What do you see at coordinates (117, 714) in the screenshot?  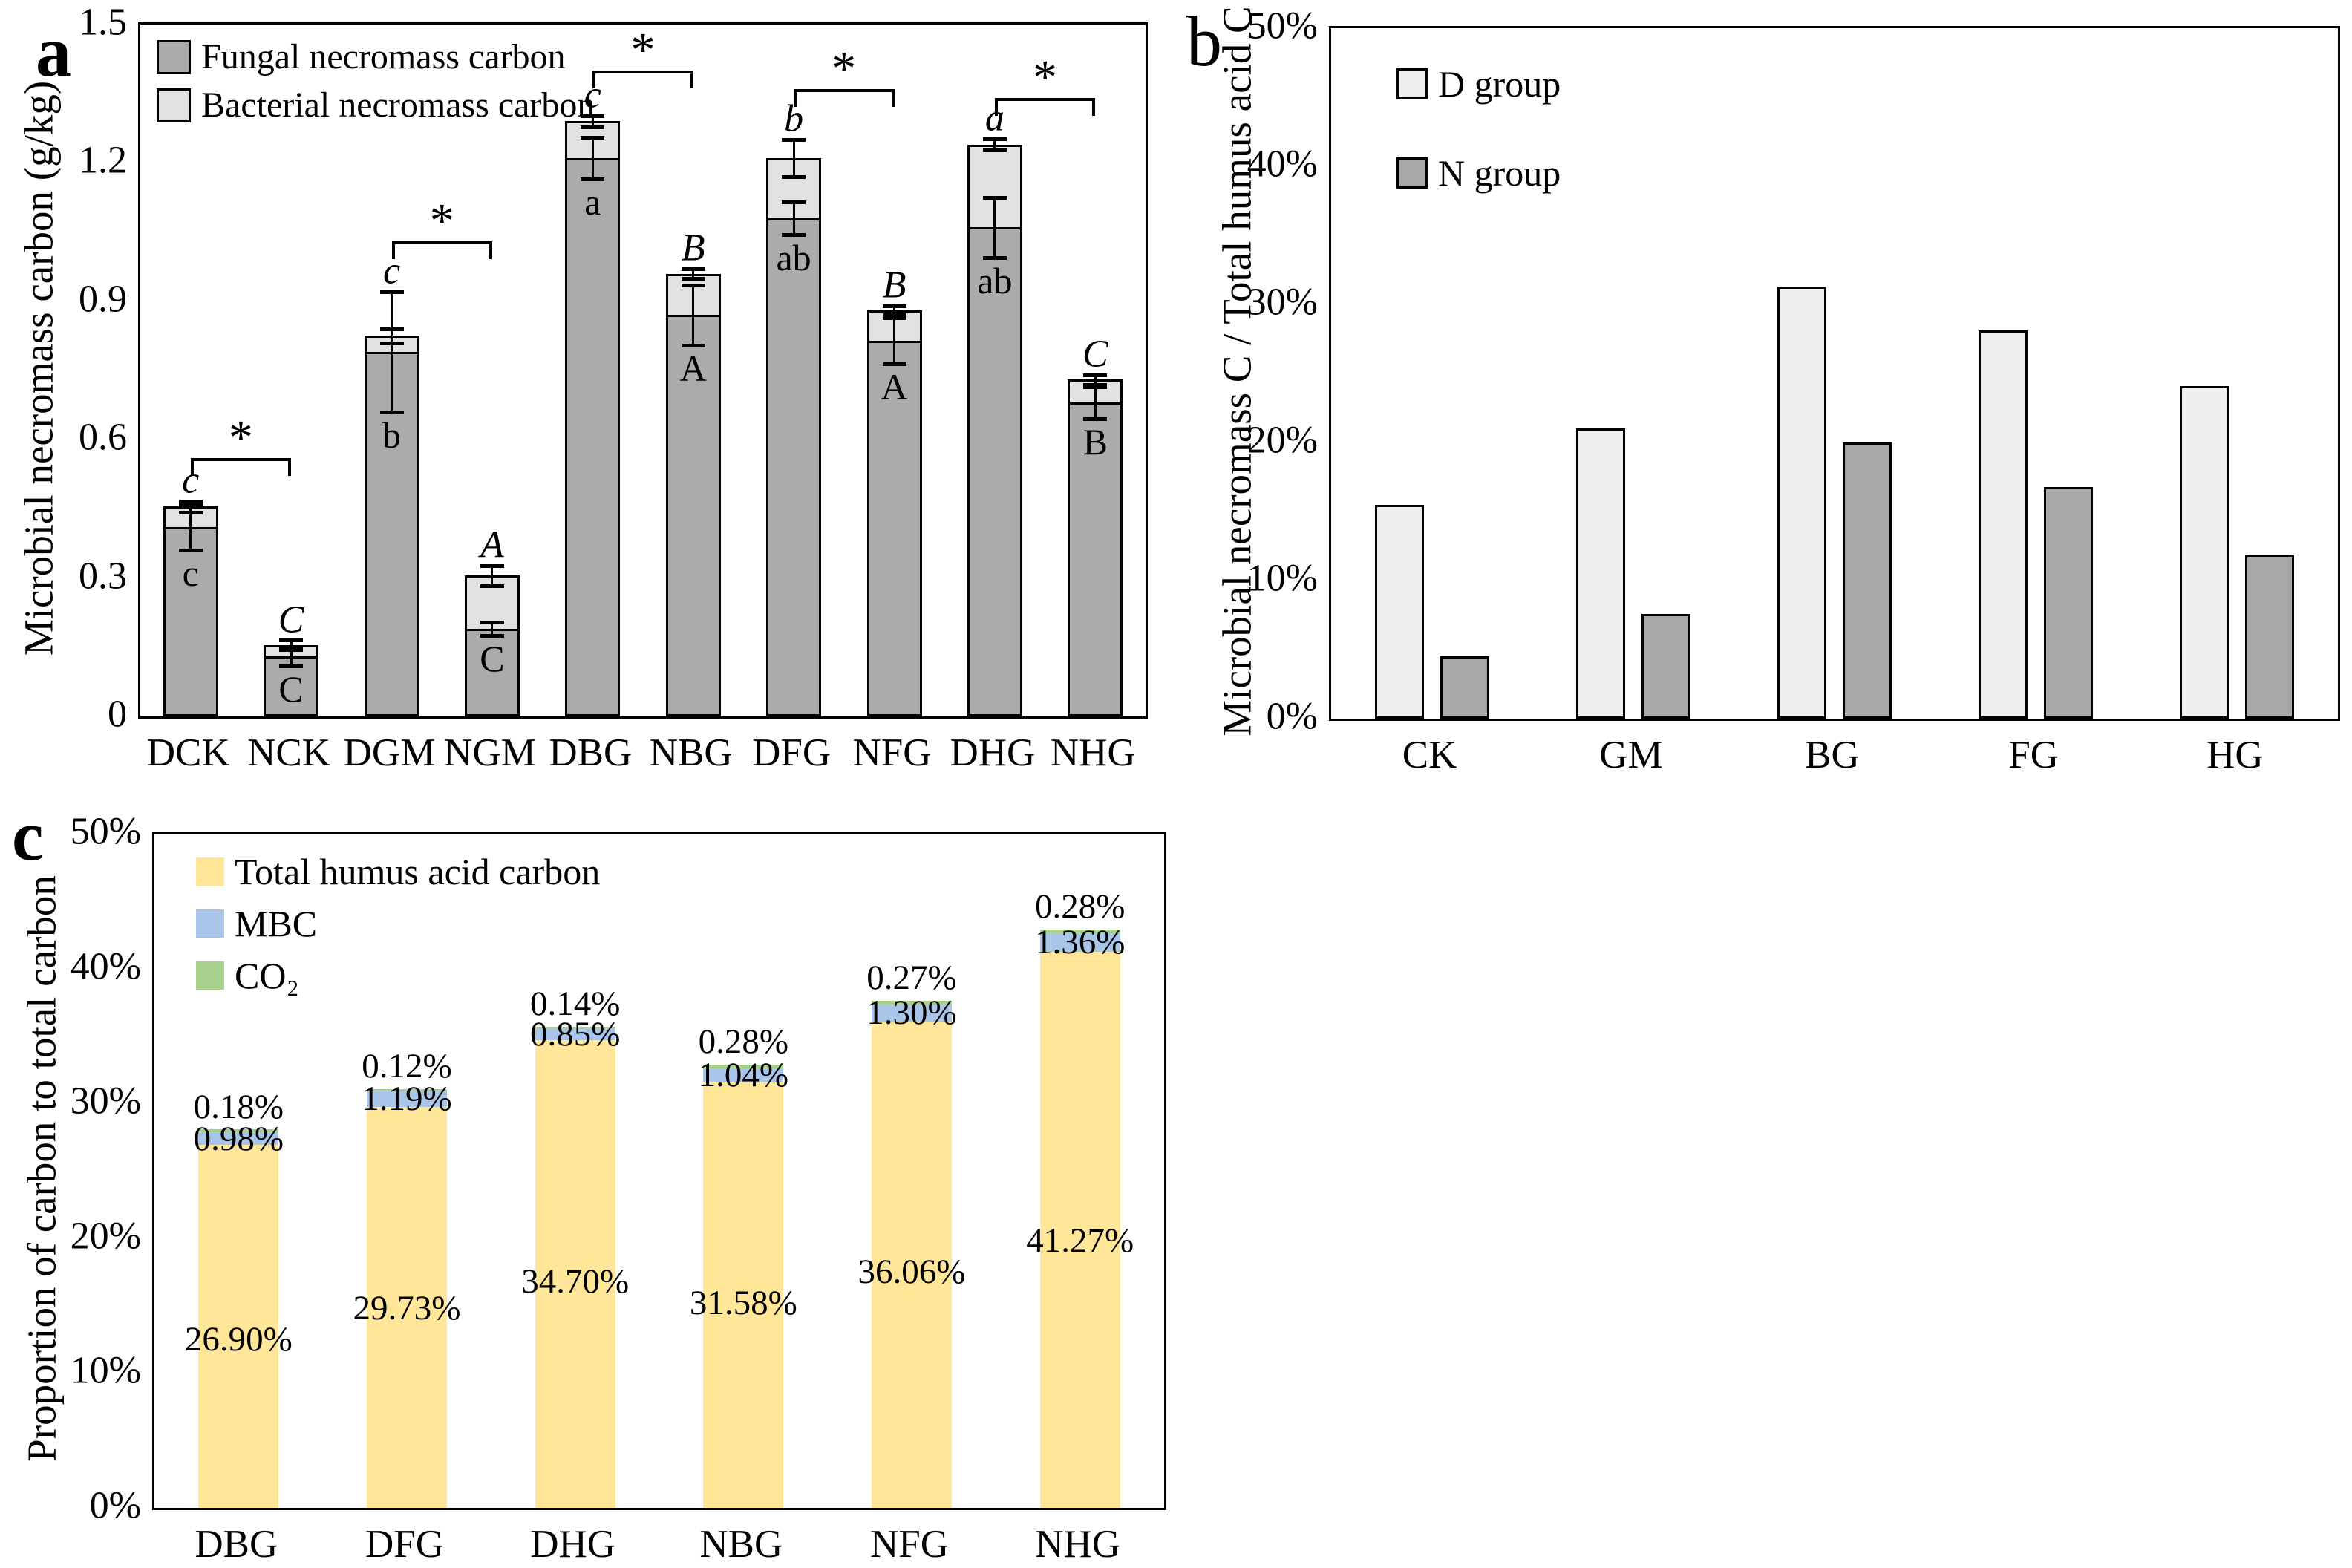 I see `y-tick-label: 0` at bounding box center [117, 714].